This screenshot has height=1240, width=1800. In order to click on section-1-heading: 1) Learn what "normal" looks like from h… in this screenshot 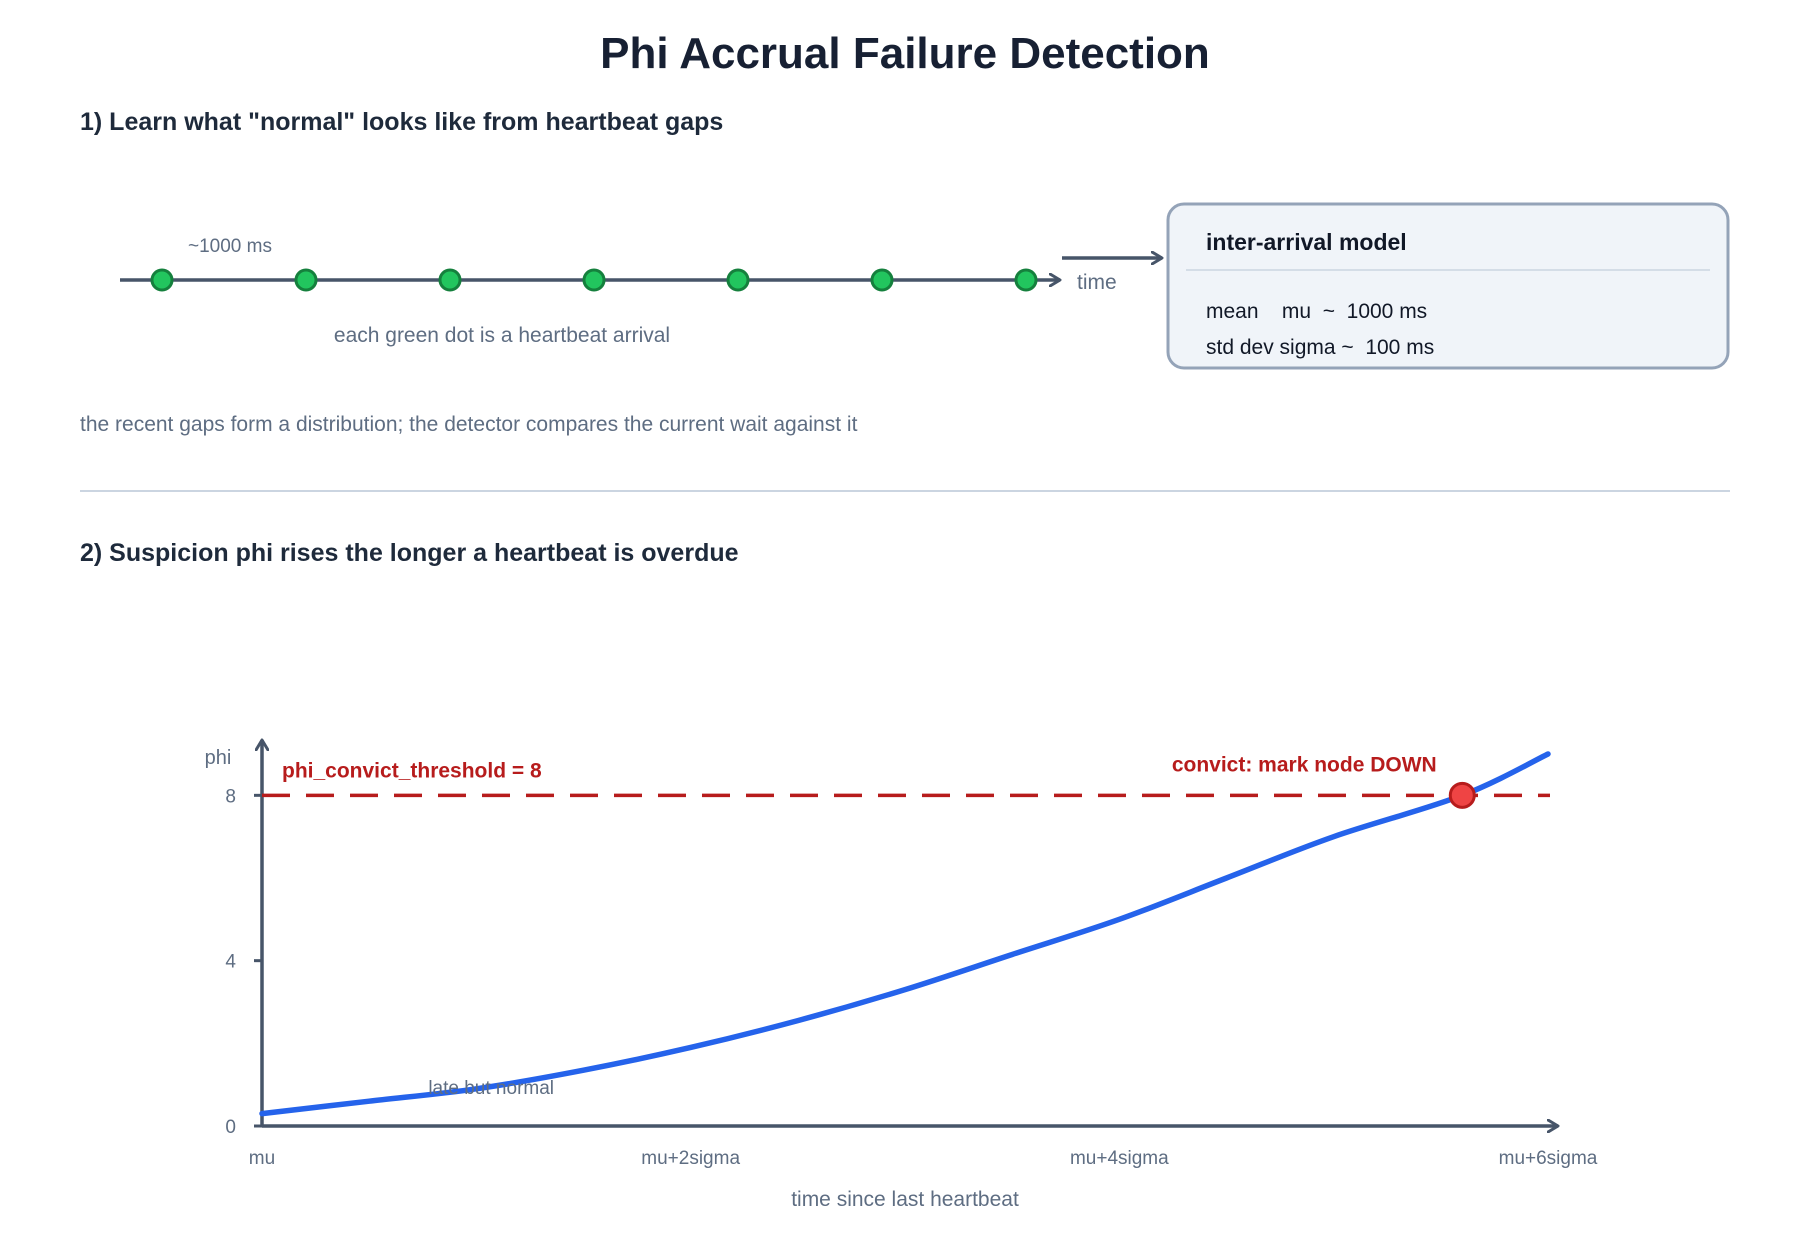, I will do `click(401, 122)`.